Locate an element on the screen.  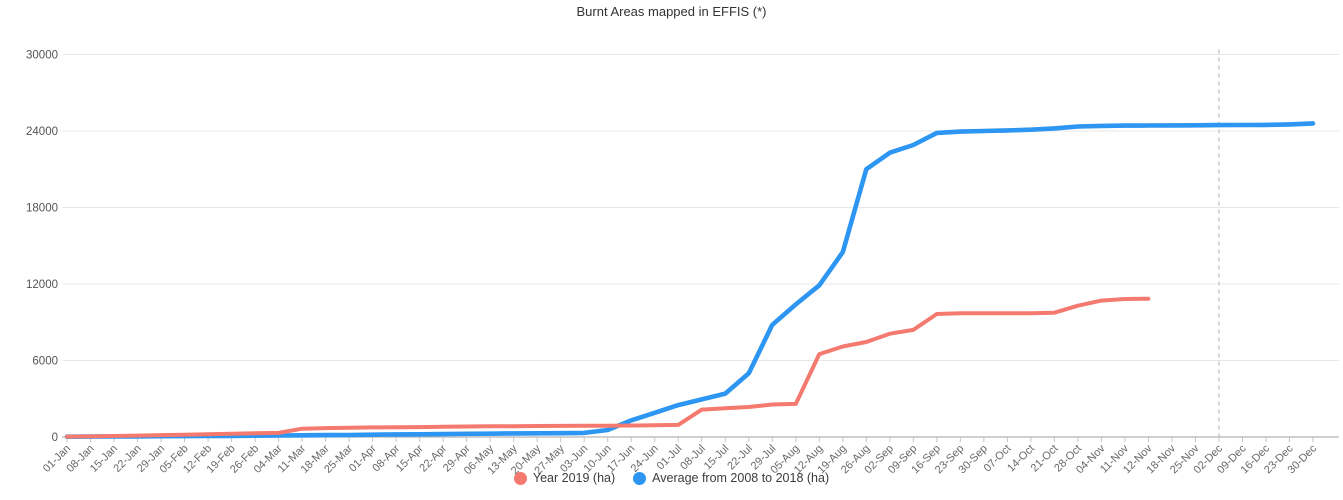
svg-text: 01-Jul is located at coordinates (670, 458).